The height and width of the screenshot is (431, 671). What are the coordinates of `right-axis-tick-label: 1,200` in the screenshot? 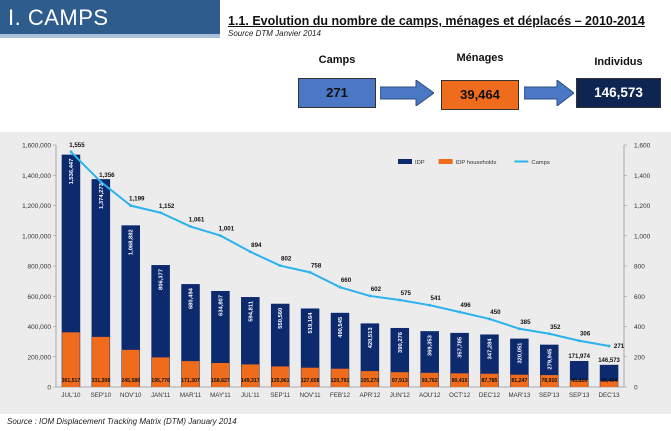 It's located at (642, 206).